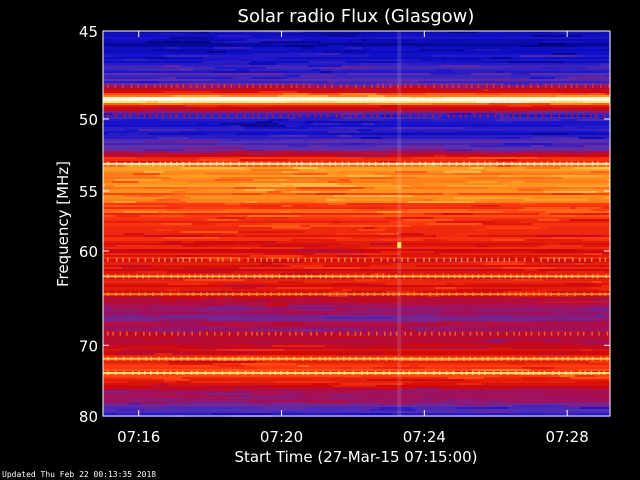  What do you see at coordinates (138, 437) in the screenshot?
I see `x-tick-label: 07:16` at bounding box center [138, 437].